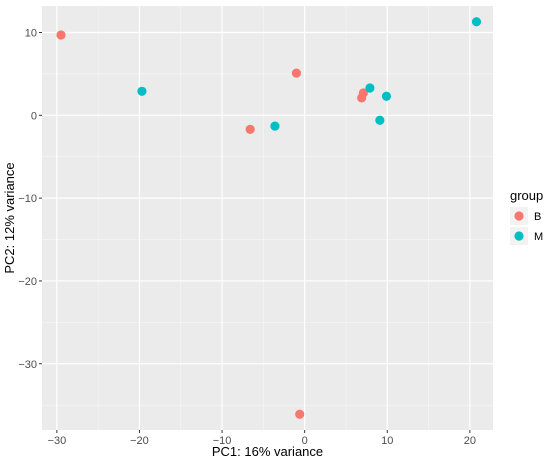 The height and width of the screenshot is (462, 550). I want to click on legend-key-m, so click(519, 236).